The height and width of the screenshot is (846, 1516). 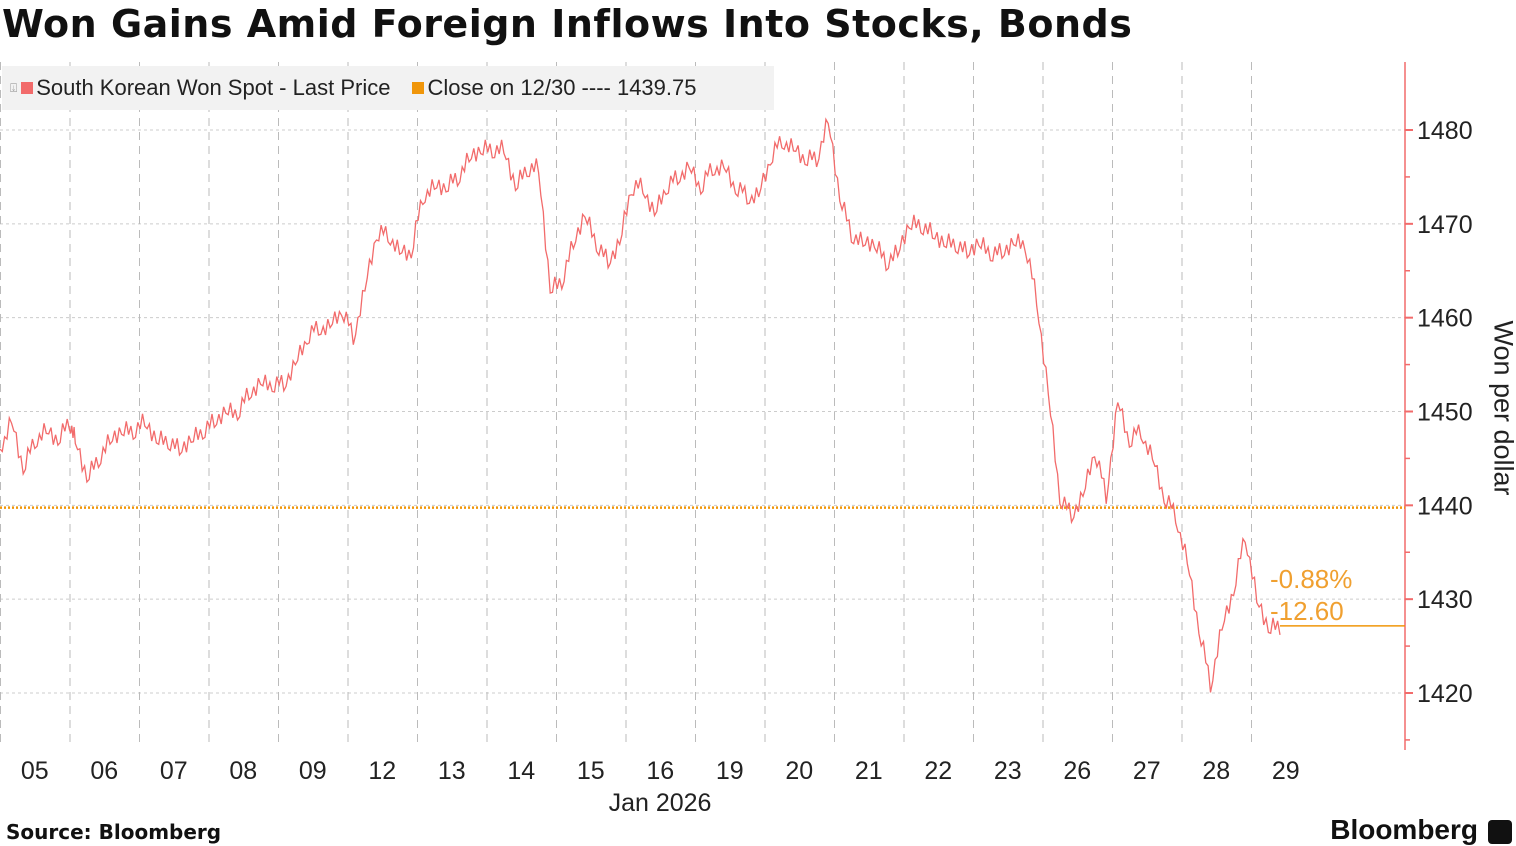 I want to click on legend-swatch-price, so click(x=27, y=88).